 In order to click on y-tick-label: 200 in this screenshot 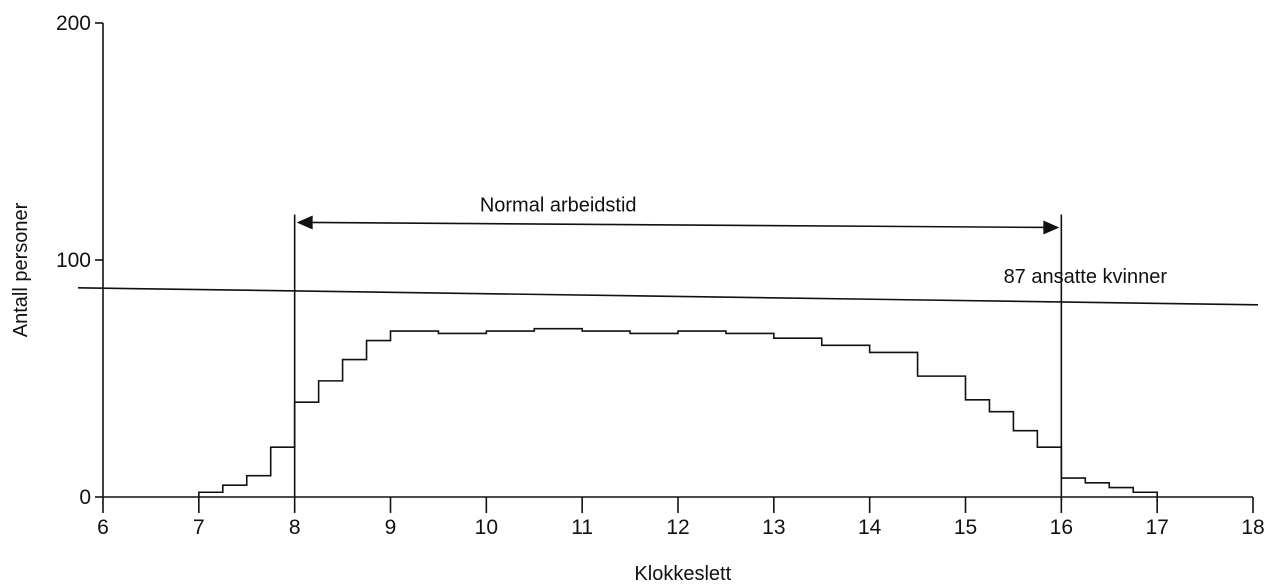, I will do `click(73, 23)`.